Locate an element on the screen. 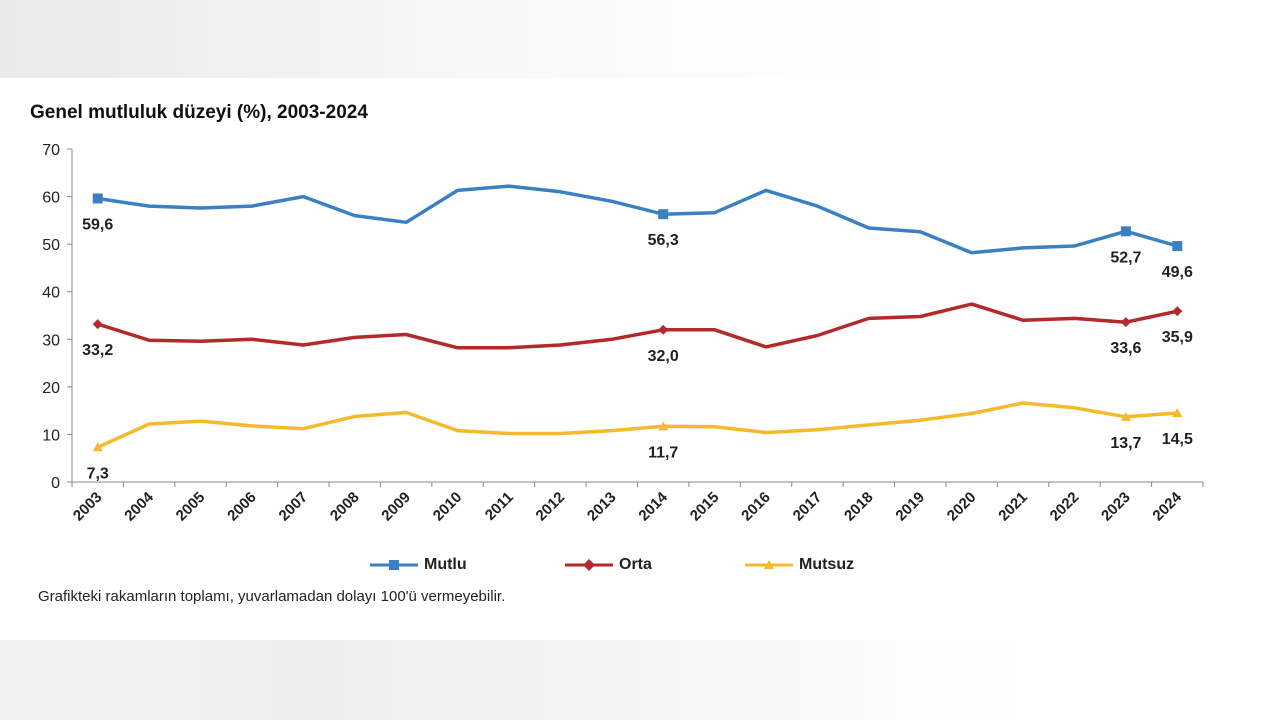 The height and width of the screenshot is (720, 1280). x-tick-label: 2009 is located at coordinates (396, 507).